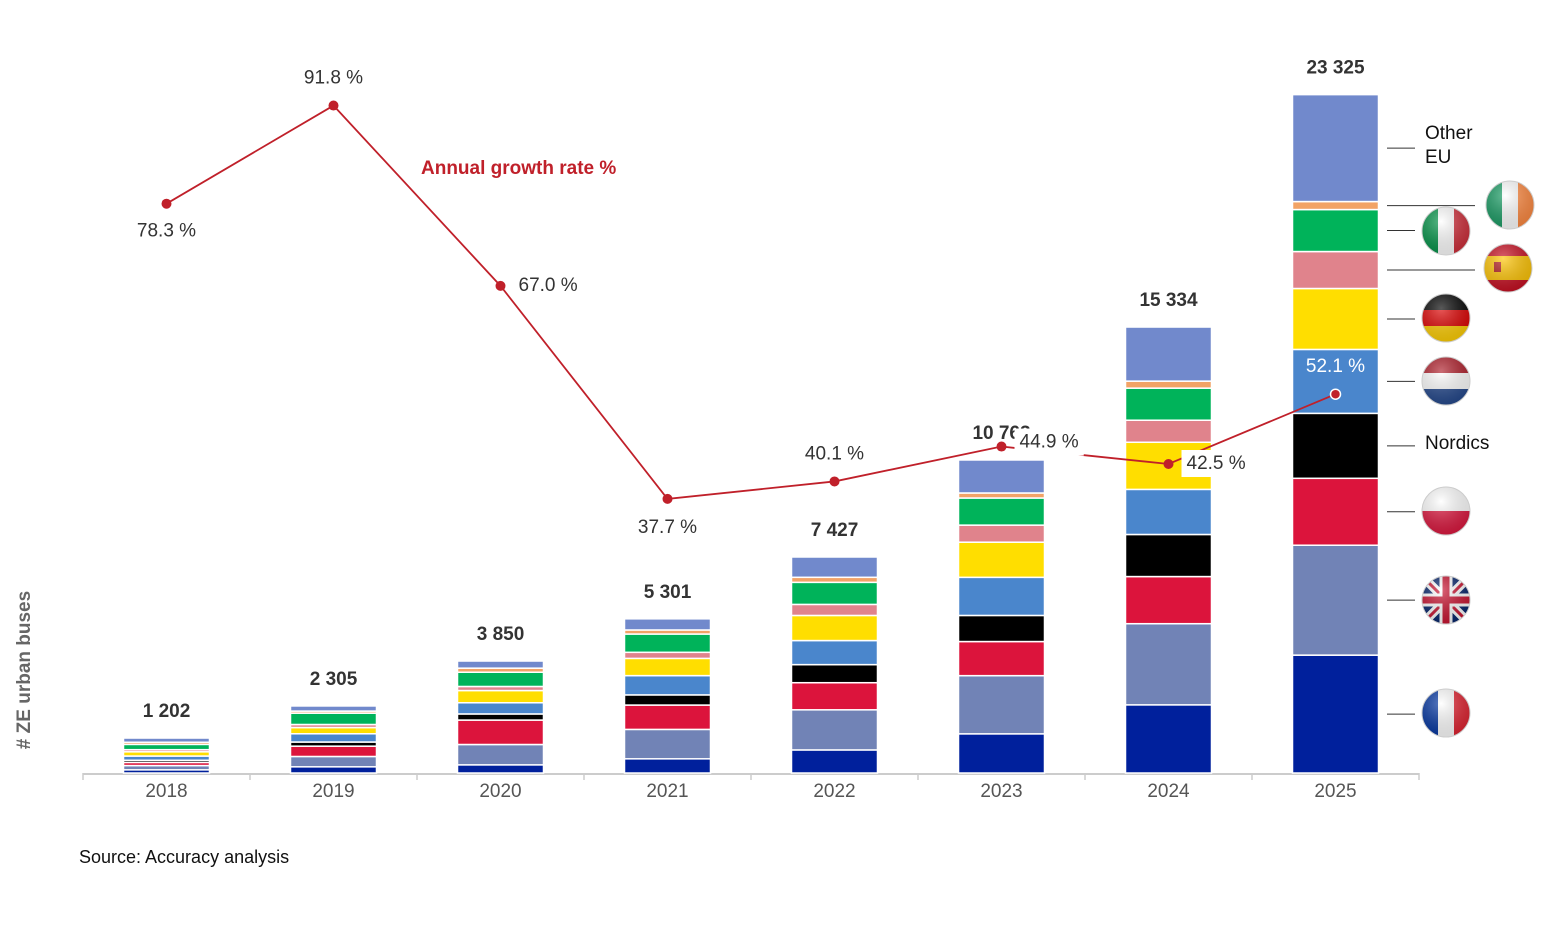 The height and width of the screenshot is (927, 1547). I want to click on x-tick-label: 2019, so click(333, 791).